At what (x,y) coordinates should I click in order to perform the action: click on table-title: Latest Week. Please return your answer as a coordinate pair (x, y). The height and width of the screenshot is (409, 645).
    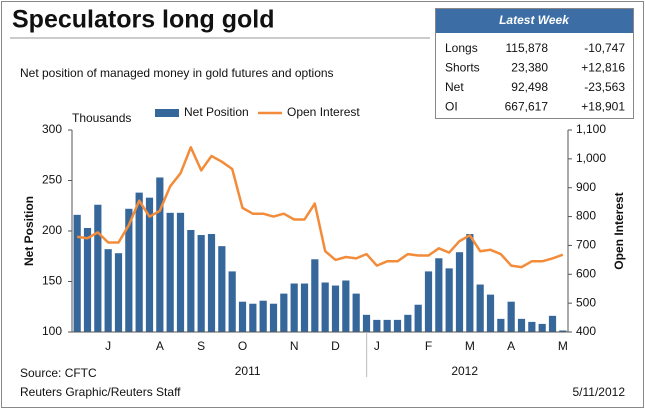
    Looking at the image, I should click on (534, 20).